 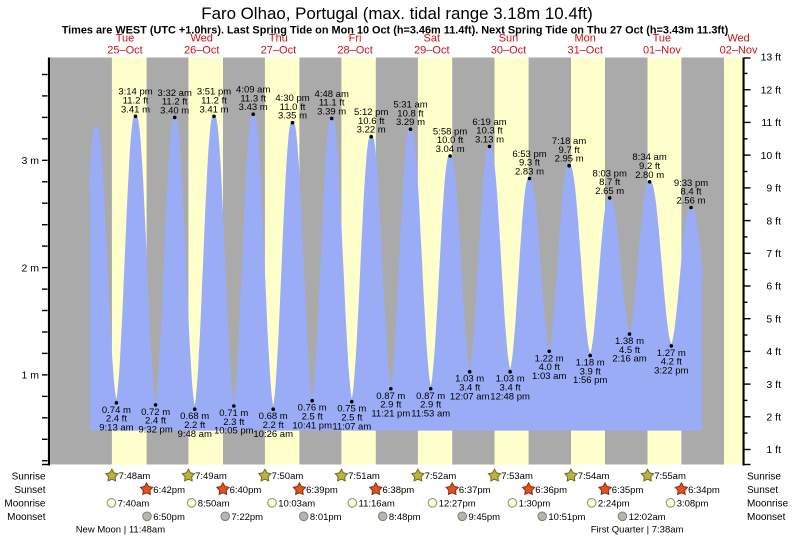 I want to click on svg-text: 4:09 am, so click(x=253, y=90).